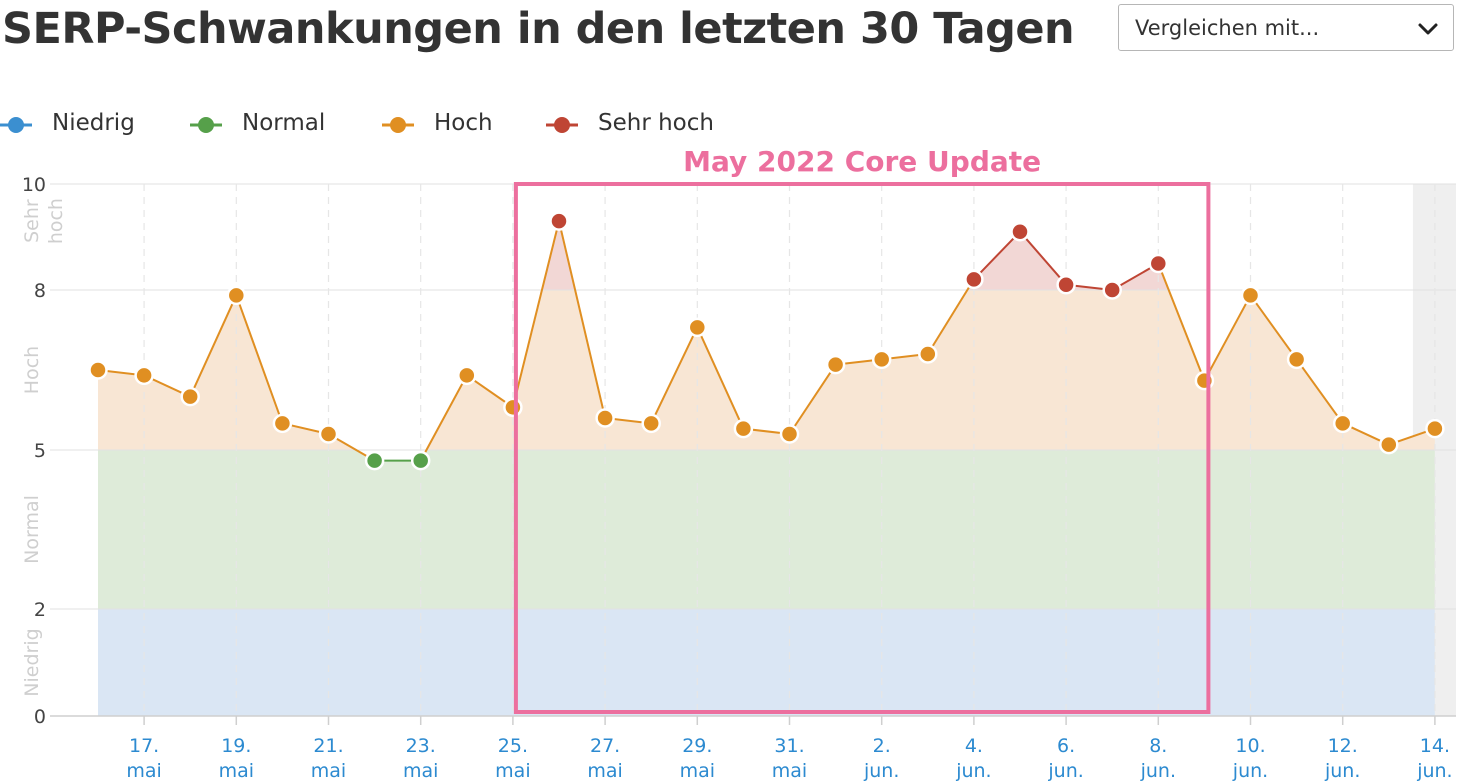 The image size is (1460, 784). What do you see at coordinates (56, 221) in the screenshot?
I see `band-label-sehr-hoch: hoch` at bounding box center [56, 221].